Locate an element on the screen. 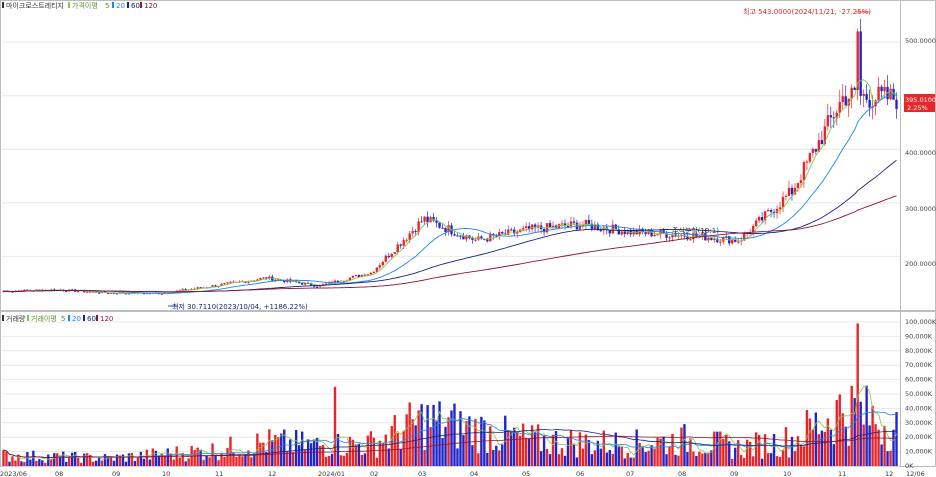 Image resolution: width=936 pixels, height=477 pixels. ma-legend-marker is located at coordinates (69, 5).